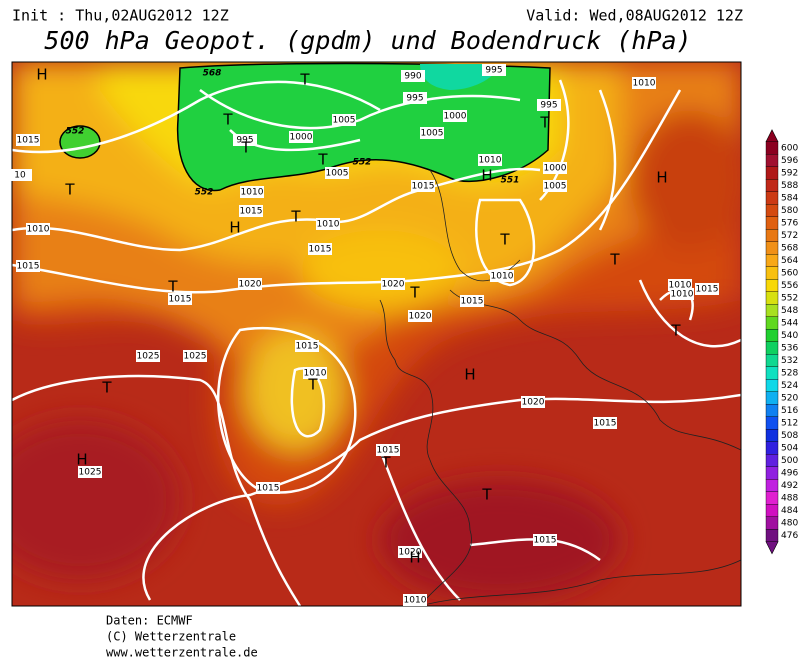  I want to click on isobar-value: 1005, so click(344, 121).